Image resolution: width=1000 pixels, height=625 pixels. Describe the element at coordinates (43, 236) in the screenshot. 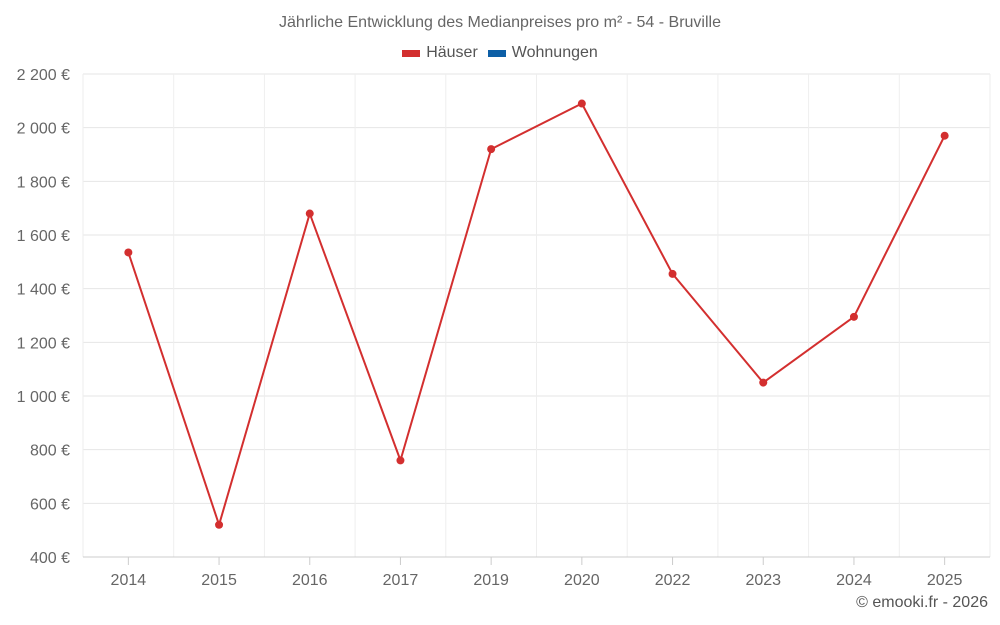

I see `y-tick-label: 1 600 €` at that location.